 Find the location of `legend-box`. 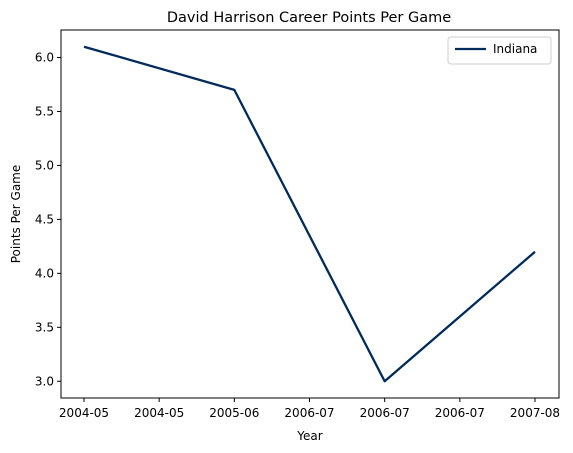

legend-box is located at coordinates (499, 50).